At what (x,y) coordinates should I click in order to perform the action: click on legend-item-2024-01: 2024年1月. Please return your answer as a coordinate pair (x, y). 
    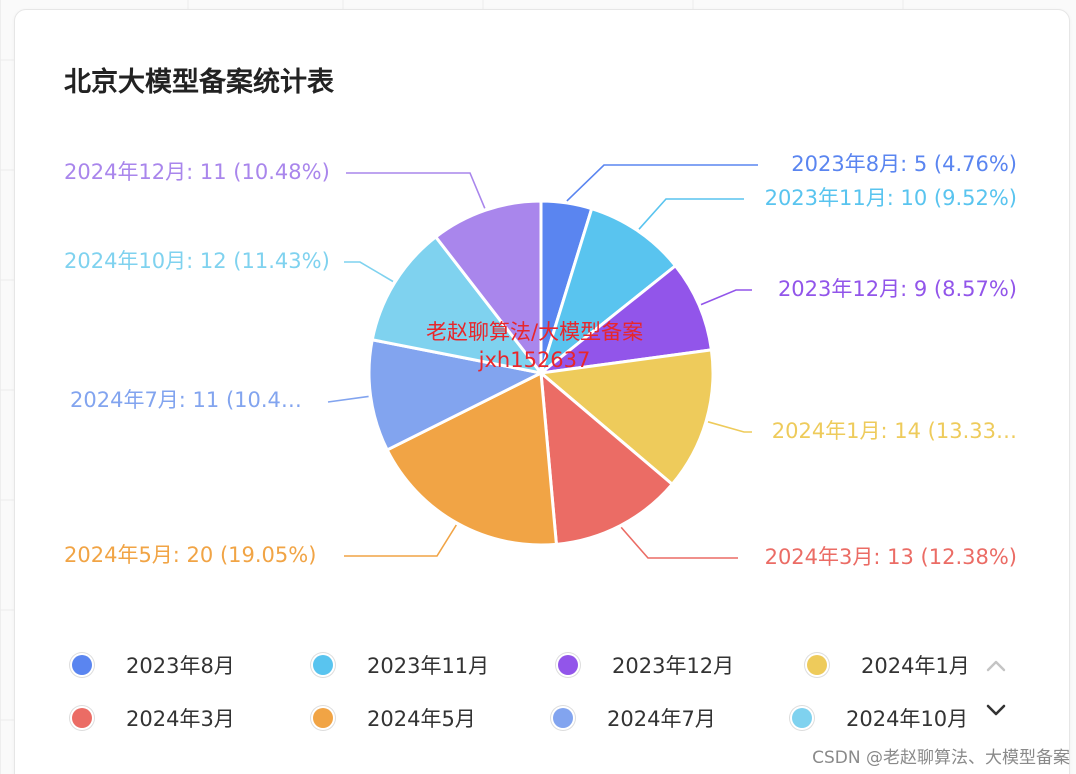
    Looking at the image, I should click on (888, 665).